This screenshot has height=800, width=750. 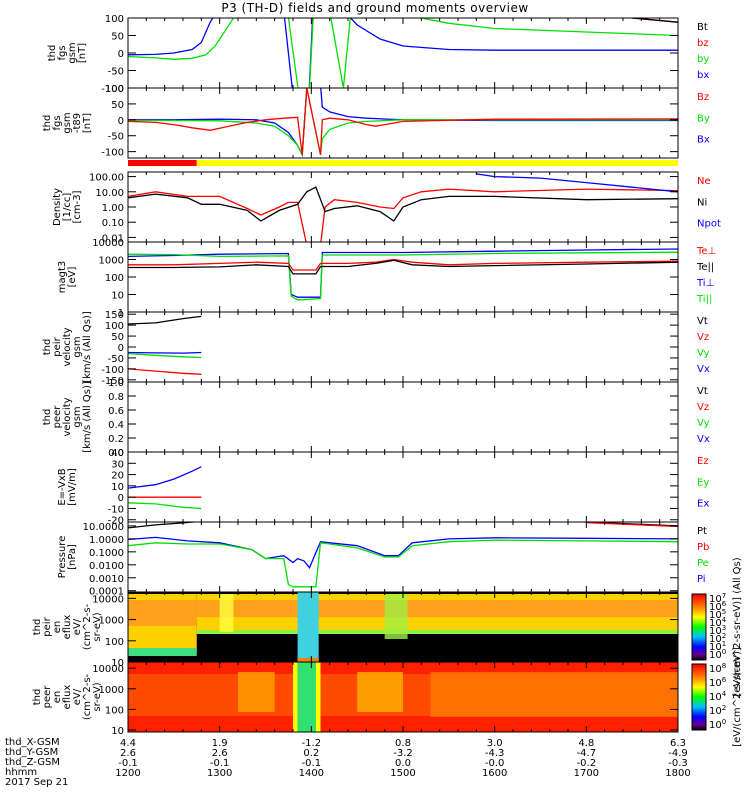 I want to click on ytick-label: -150, so click(x=112, y=381).